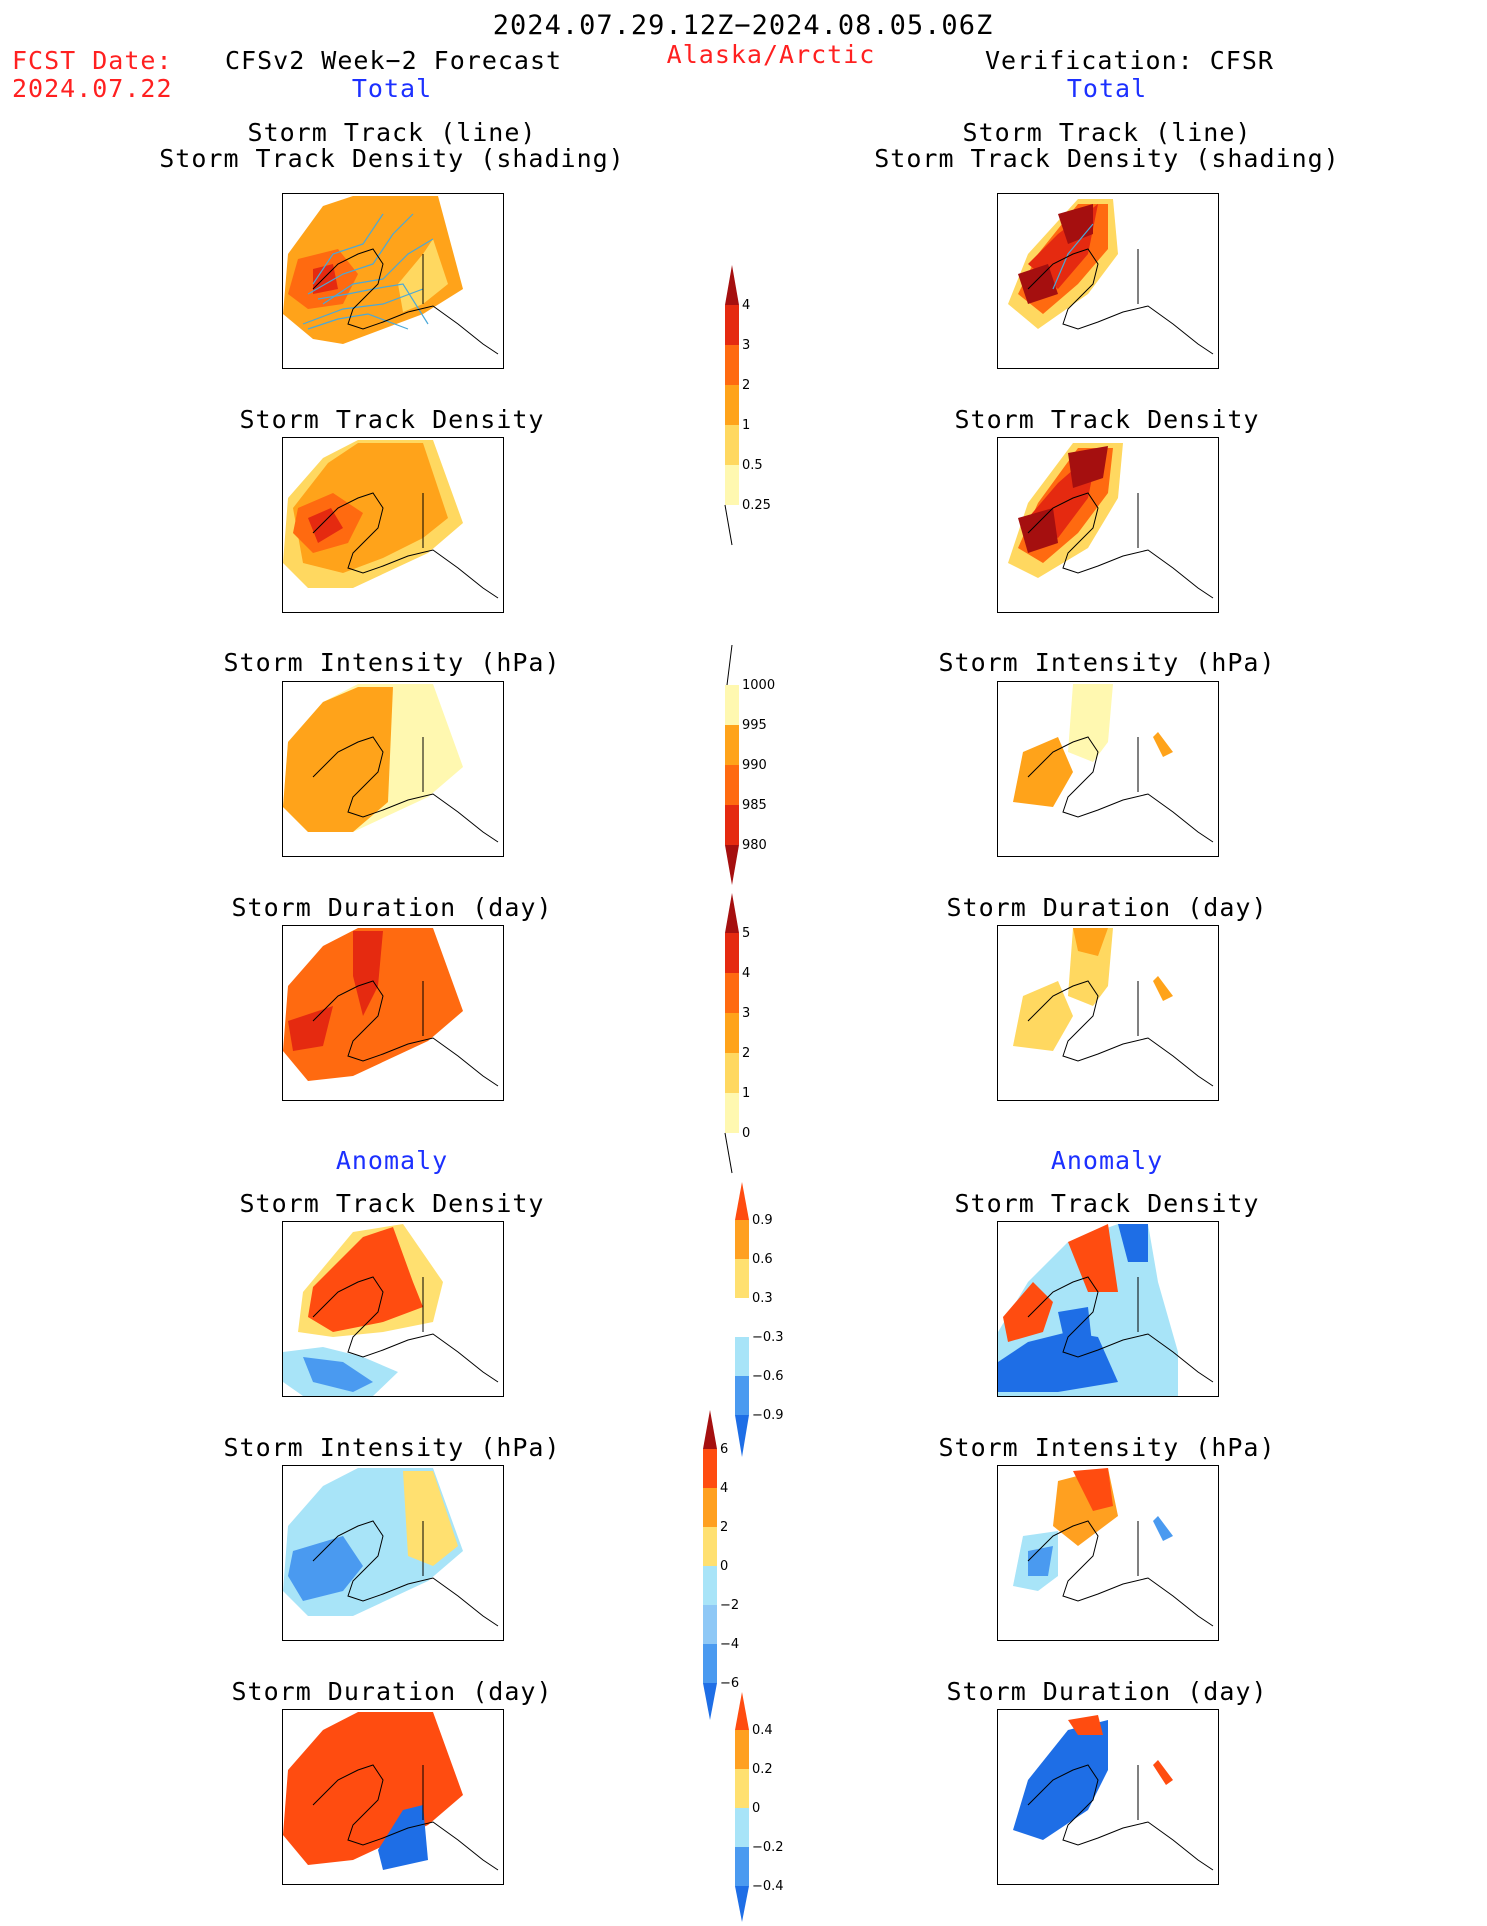 Image resolution: width=1487 pixels, height=1926 pixels. What do you see at coordinates (392, 1160) in the screenshot?
I see `left-anomaly-label: Anomaly` at bounding box center [392, 1160].